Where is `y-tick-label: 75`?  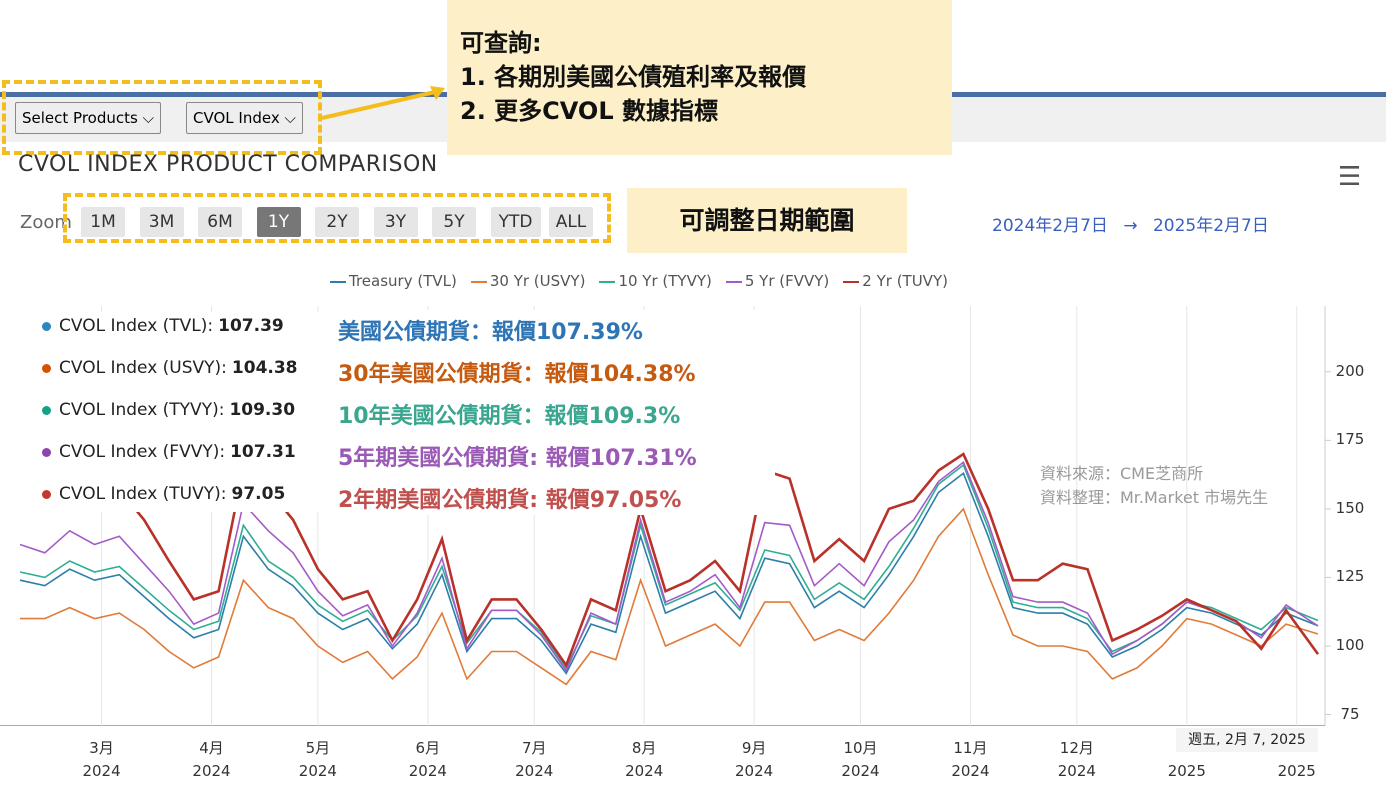
y-tick-label: 75 is located at coordinates (1350, 713).